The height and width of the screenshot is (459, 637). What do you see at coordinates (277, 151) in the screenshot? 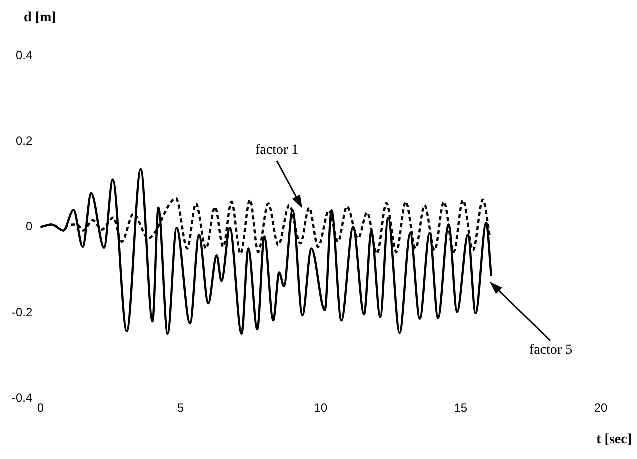
I see `annotation: factor 1` at bounding box center [277, 151].